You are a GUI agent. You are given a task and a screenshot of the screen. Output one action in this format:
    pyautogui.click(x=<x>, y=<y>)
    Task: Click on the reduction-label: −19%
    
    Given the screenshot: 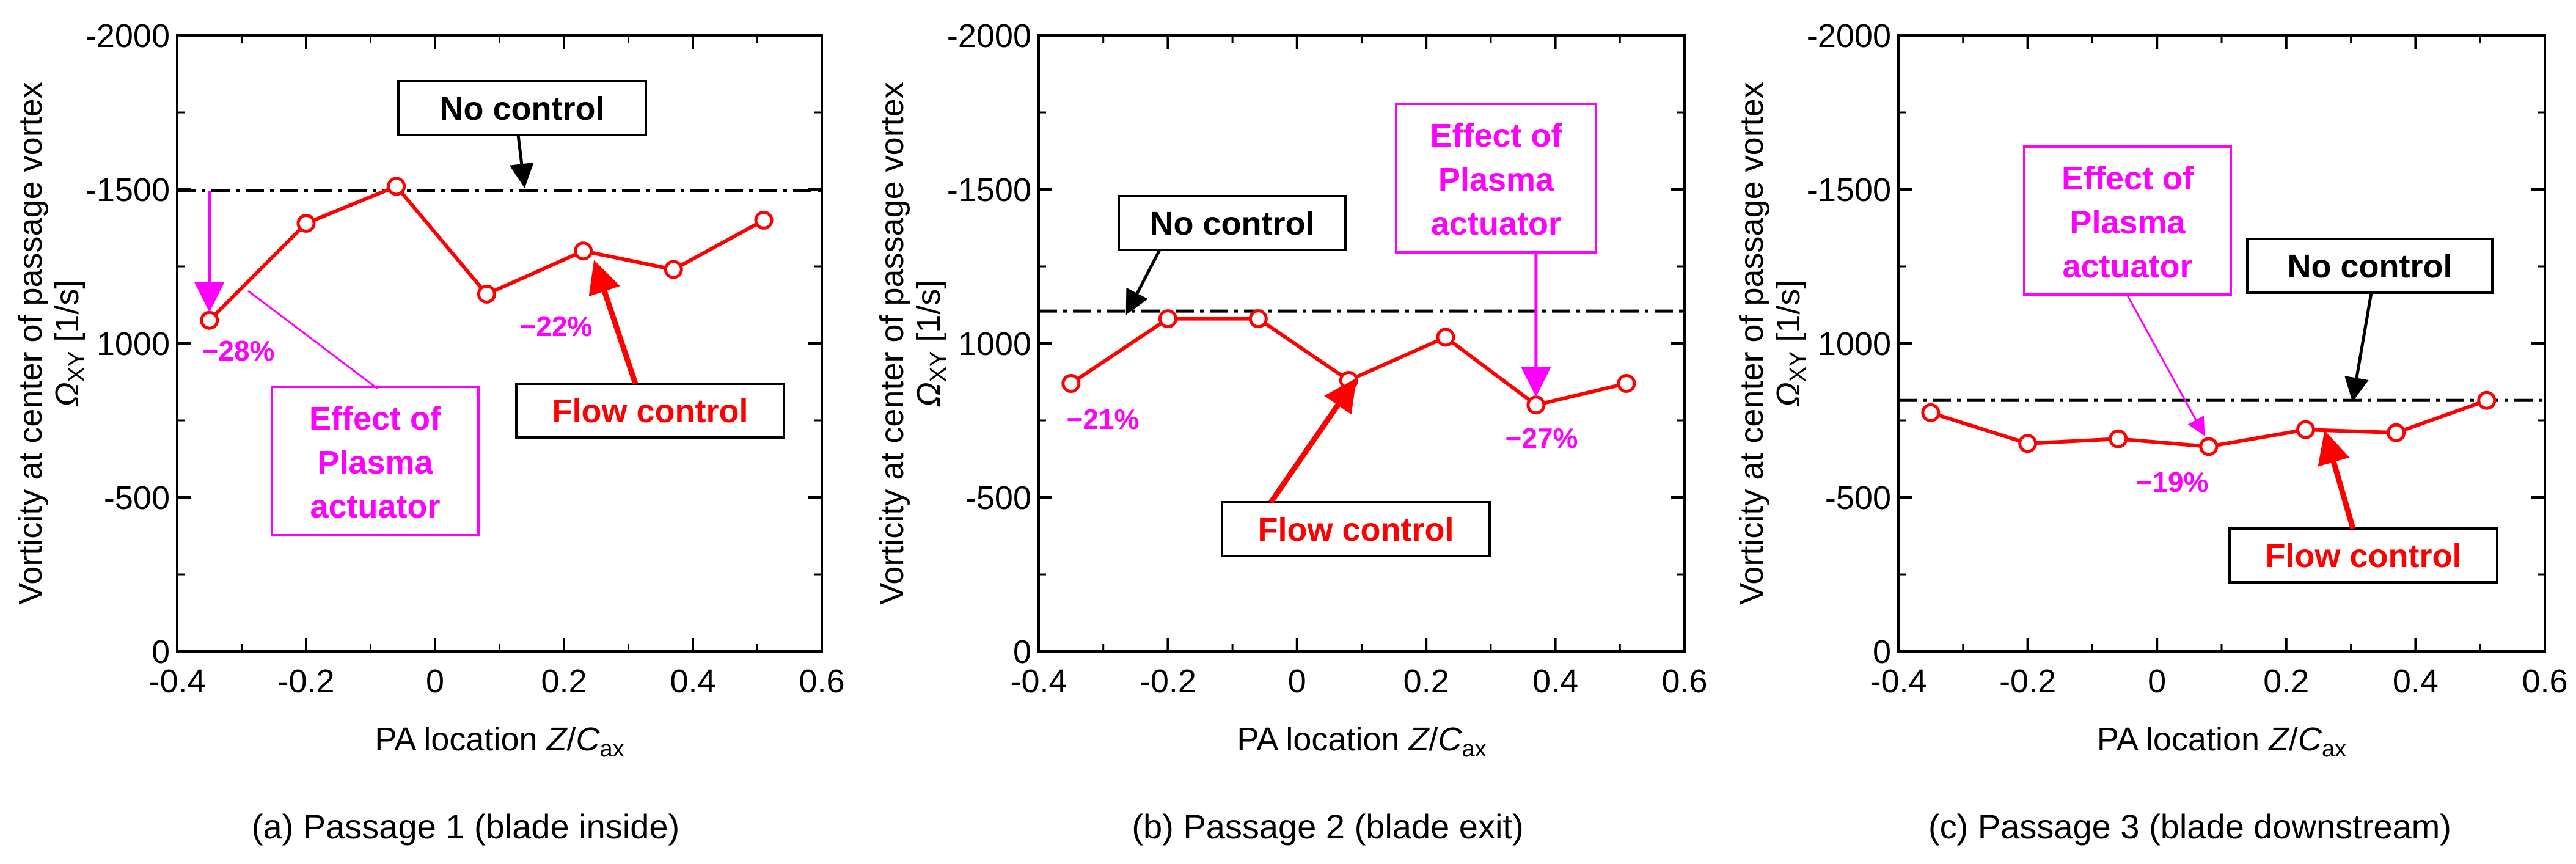 What is the action you would take?
    pyautogui.click(x=2172, y=482)
    